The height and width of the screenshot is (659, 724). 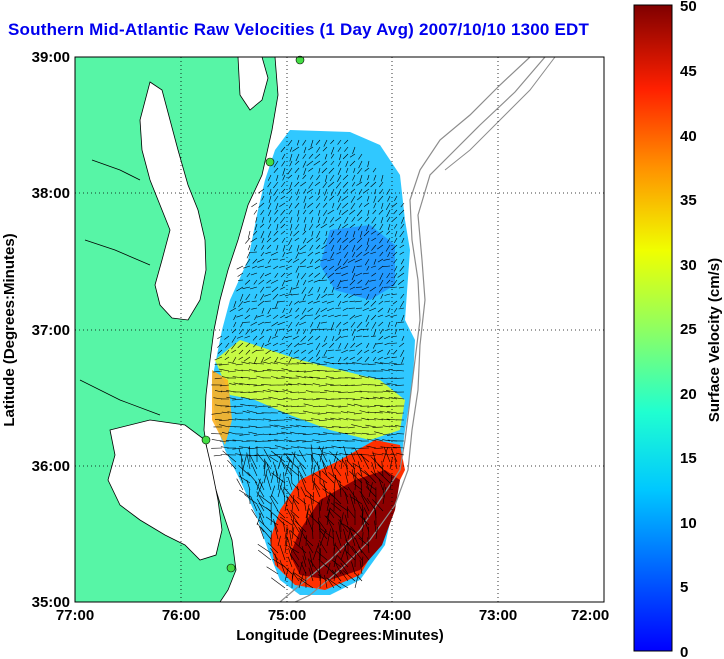 I want to click on y-tick-label: 35:00, so click(x=51, y=602).